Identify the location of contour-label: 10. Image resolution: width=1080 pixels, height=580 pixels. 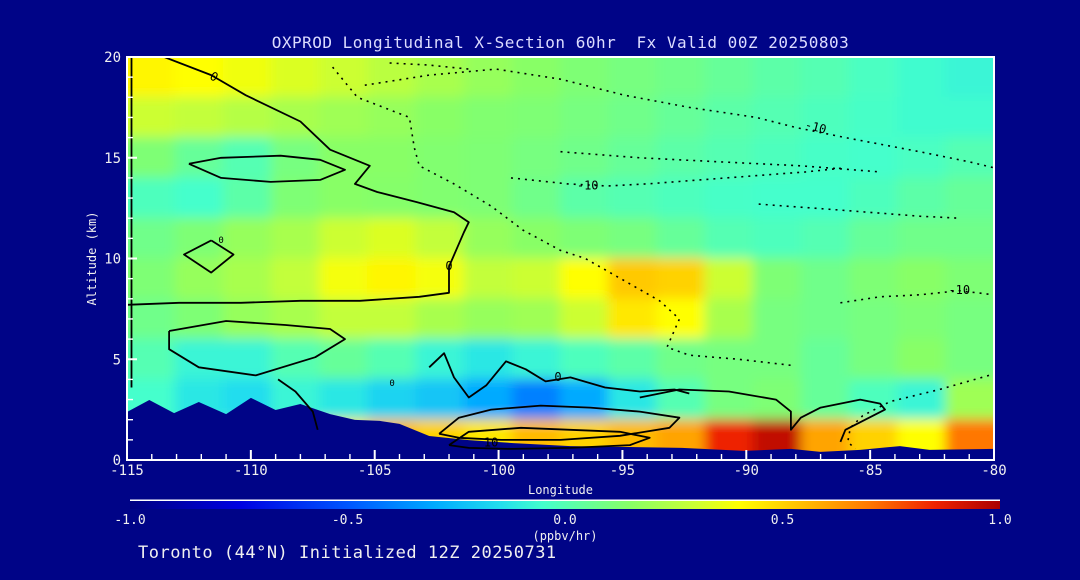
(491, 442).